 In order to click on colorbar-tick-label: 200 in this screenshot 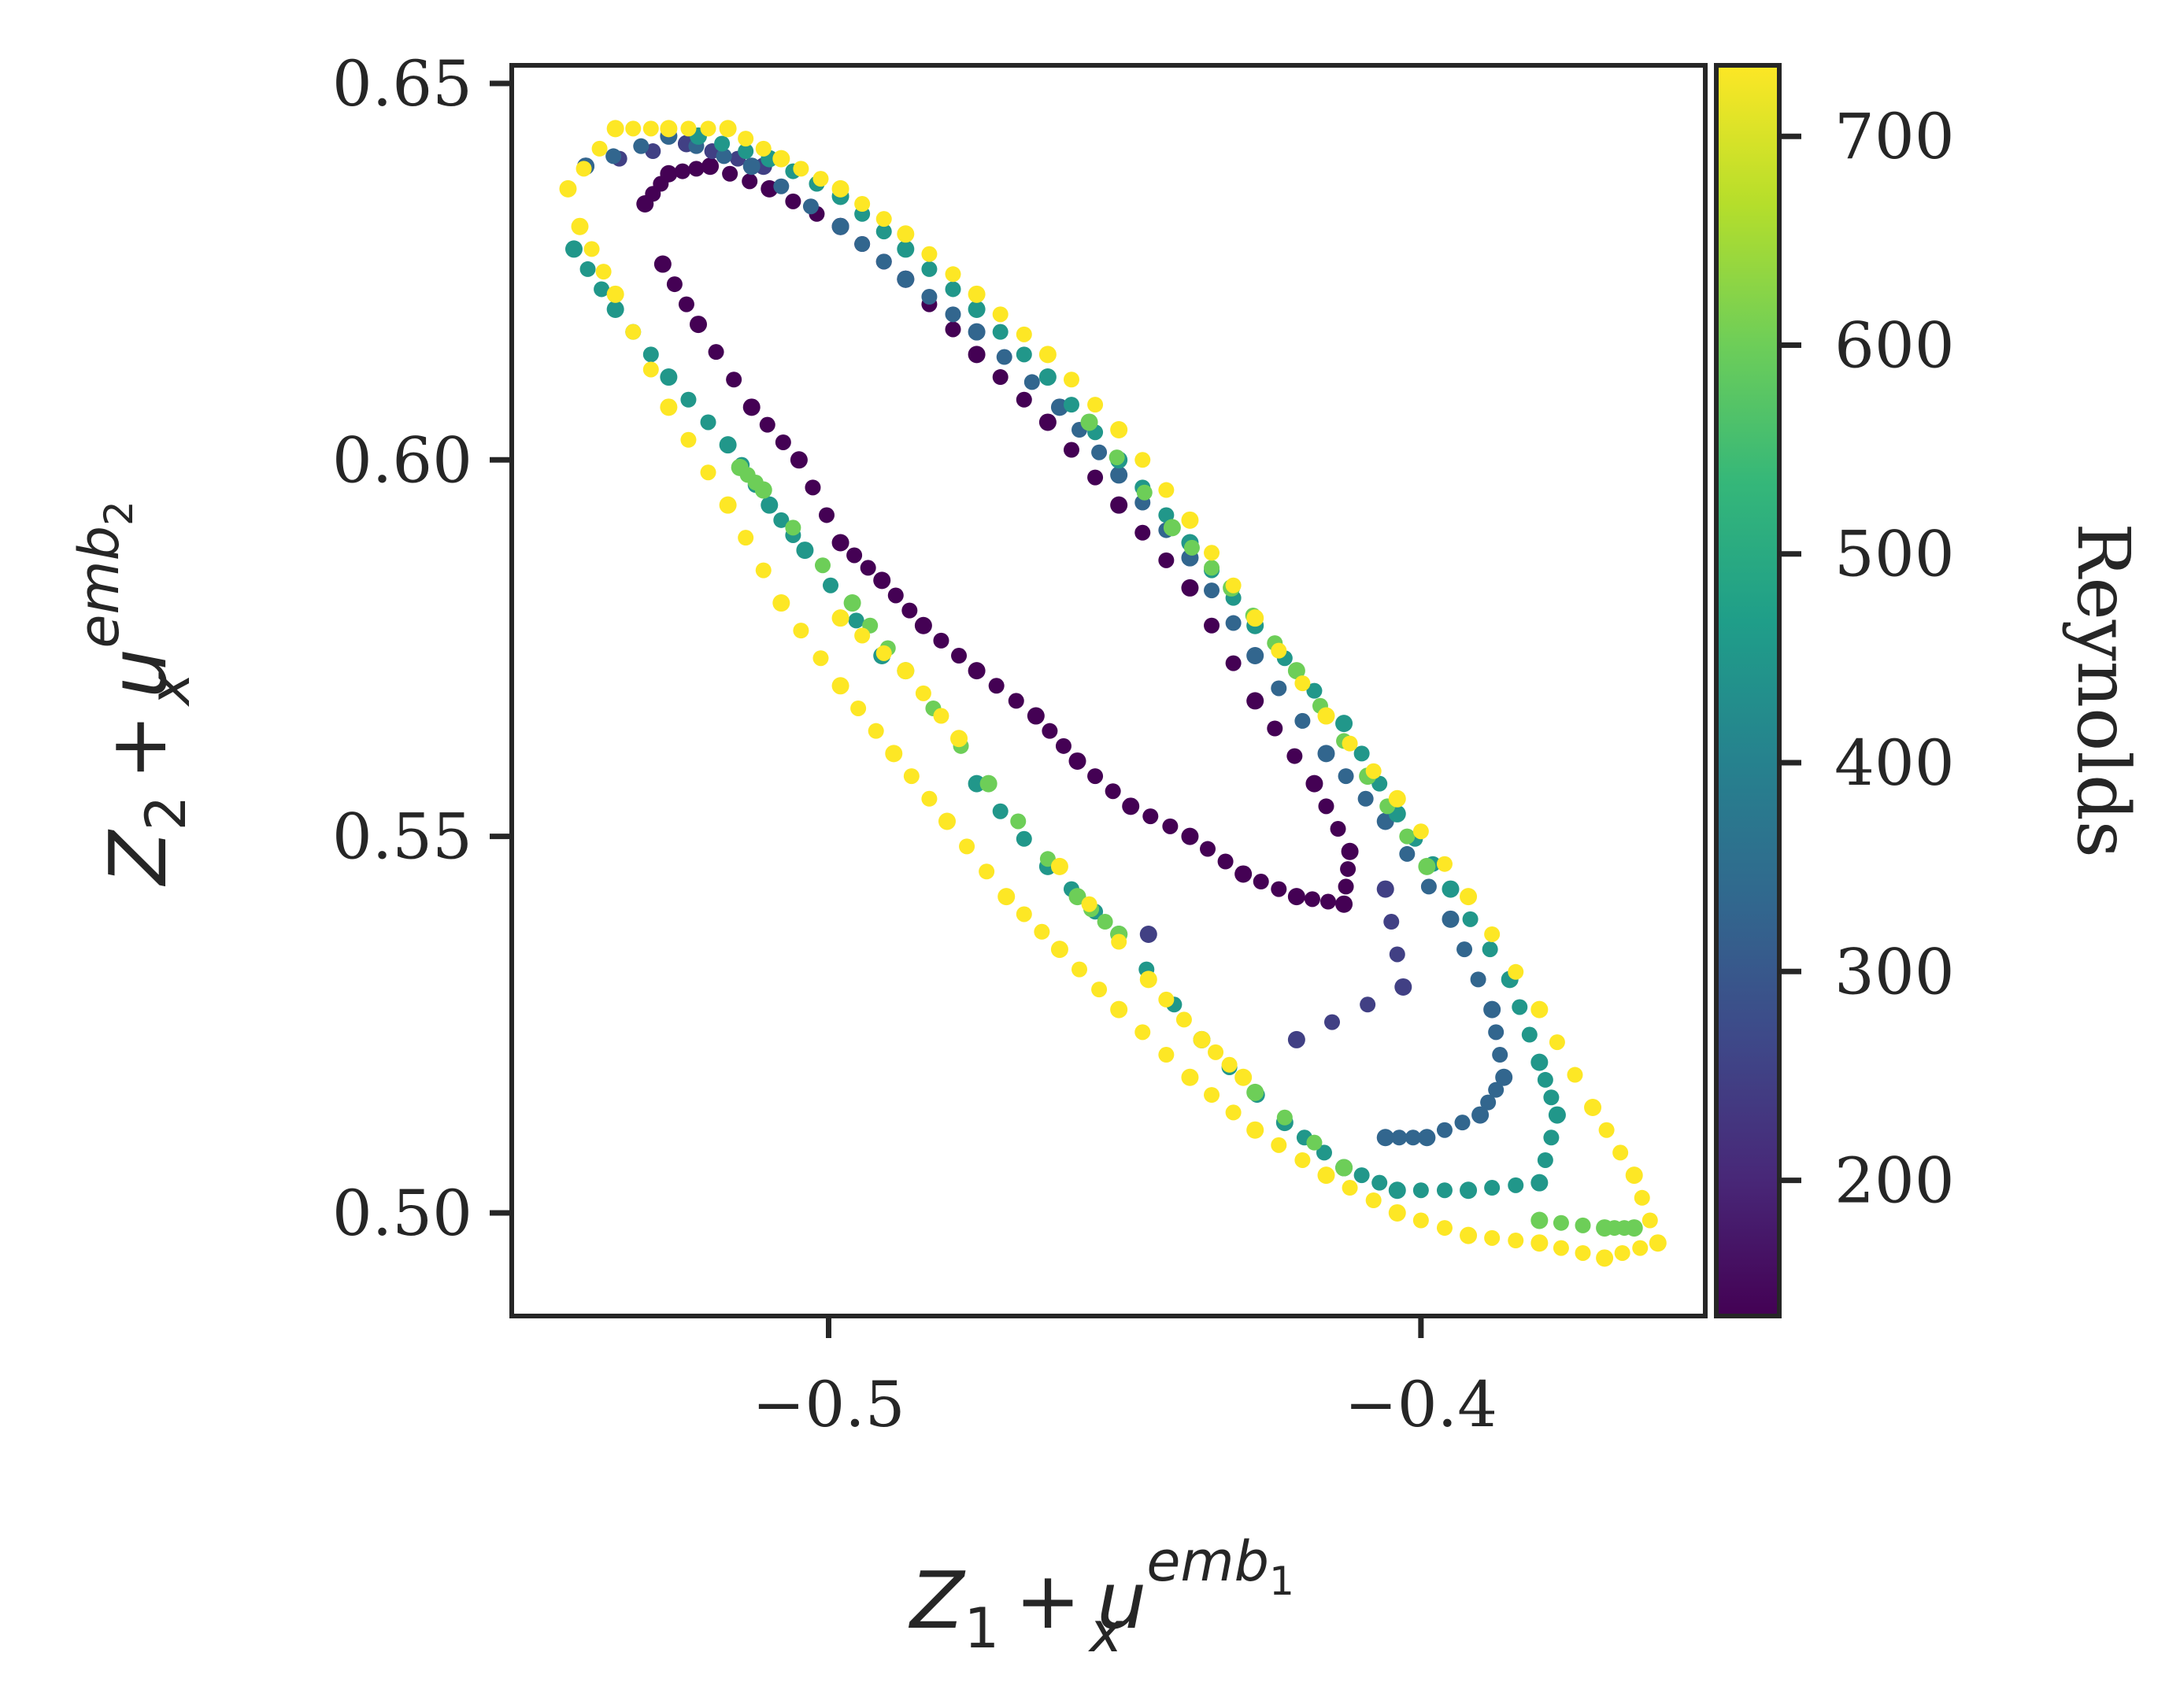, I will do `click(1895, 1181)`.